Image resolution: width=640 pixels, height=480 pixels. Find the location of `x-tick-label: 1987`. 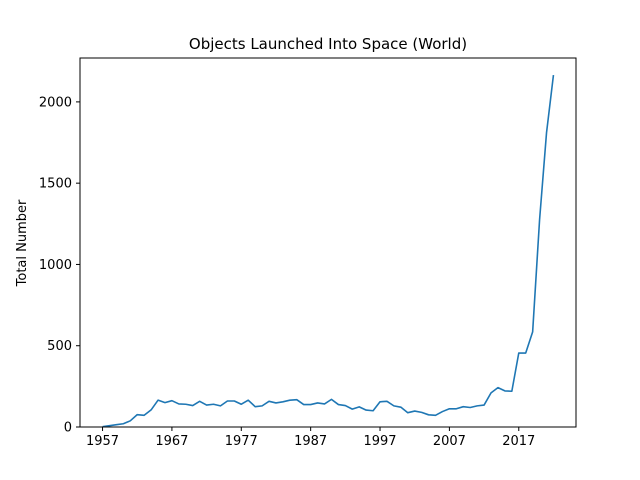

x-tick-label: 1987 is located at coordinates (310, 441).